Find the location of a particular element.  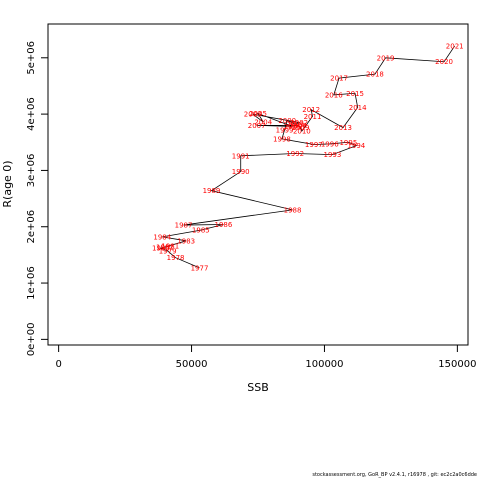

year-label-2013: 2013 is located at coordinates (343, 128).